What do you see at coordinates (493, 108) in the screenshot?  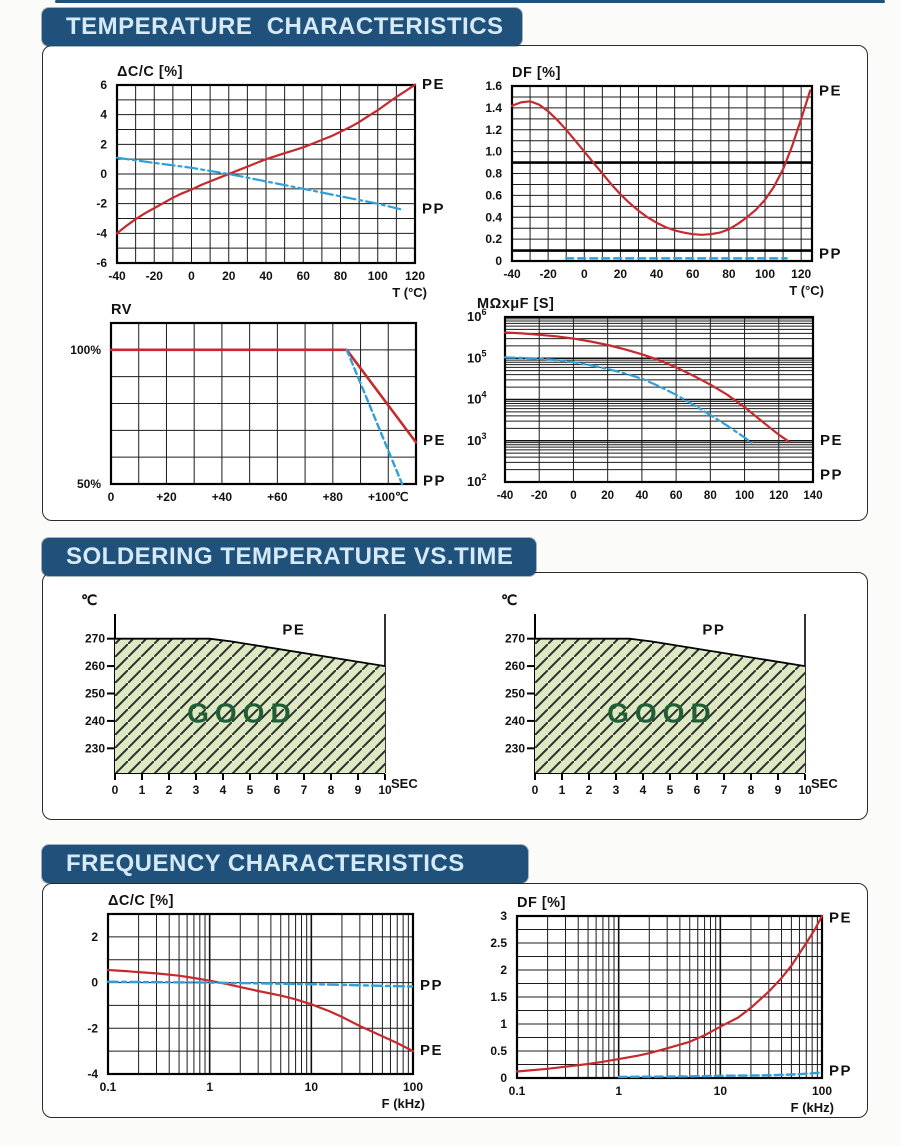 I see `svg-text: 1.4` at bounding box center [493, 108].